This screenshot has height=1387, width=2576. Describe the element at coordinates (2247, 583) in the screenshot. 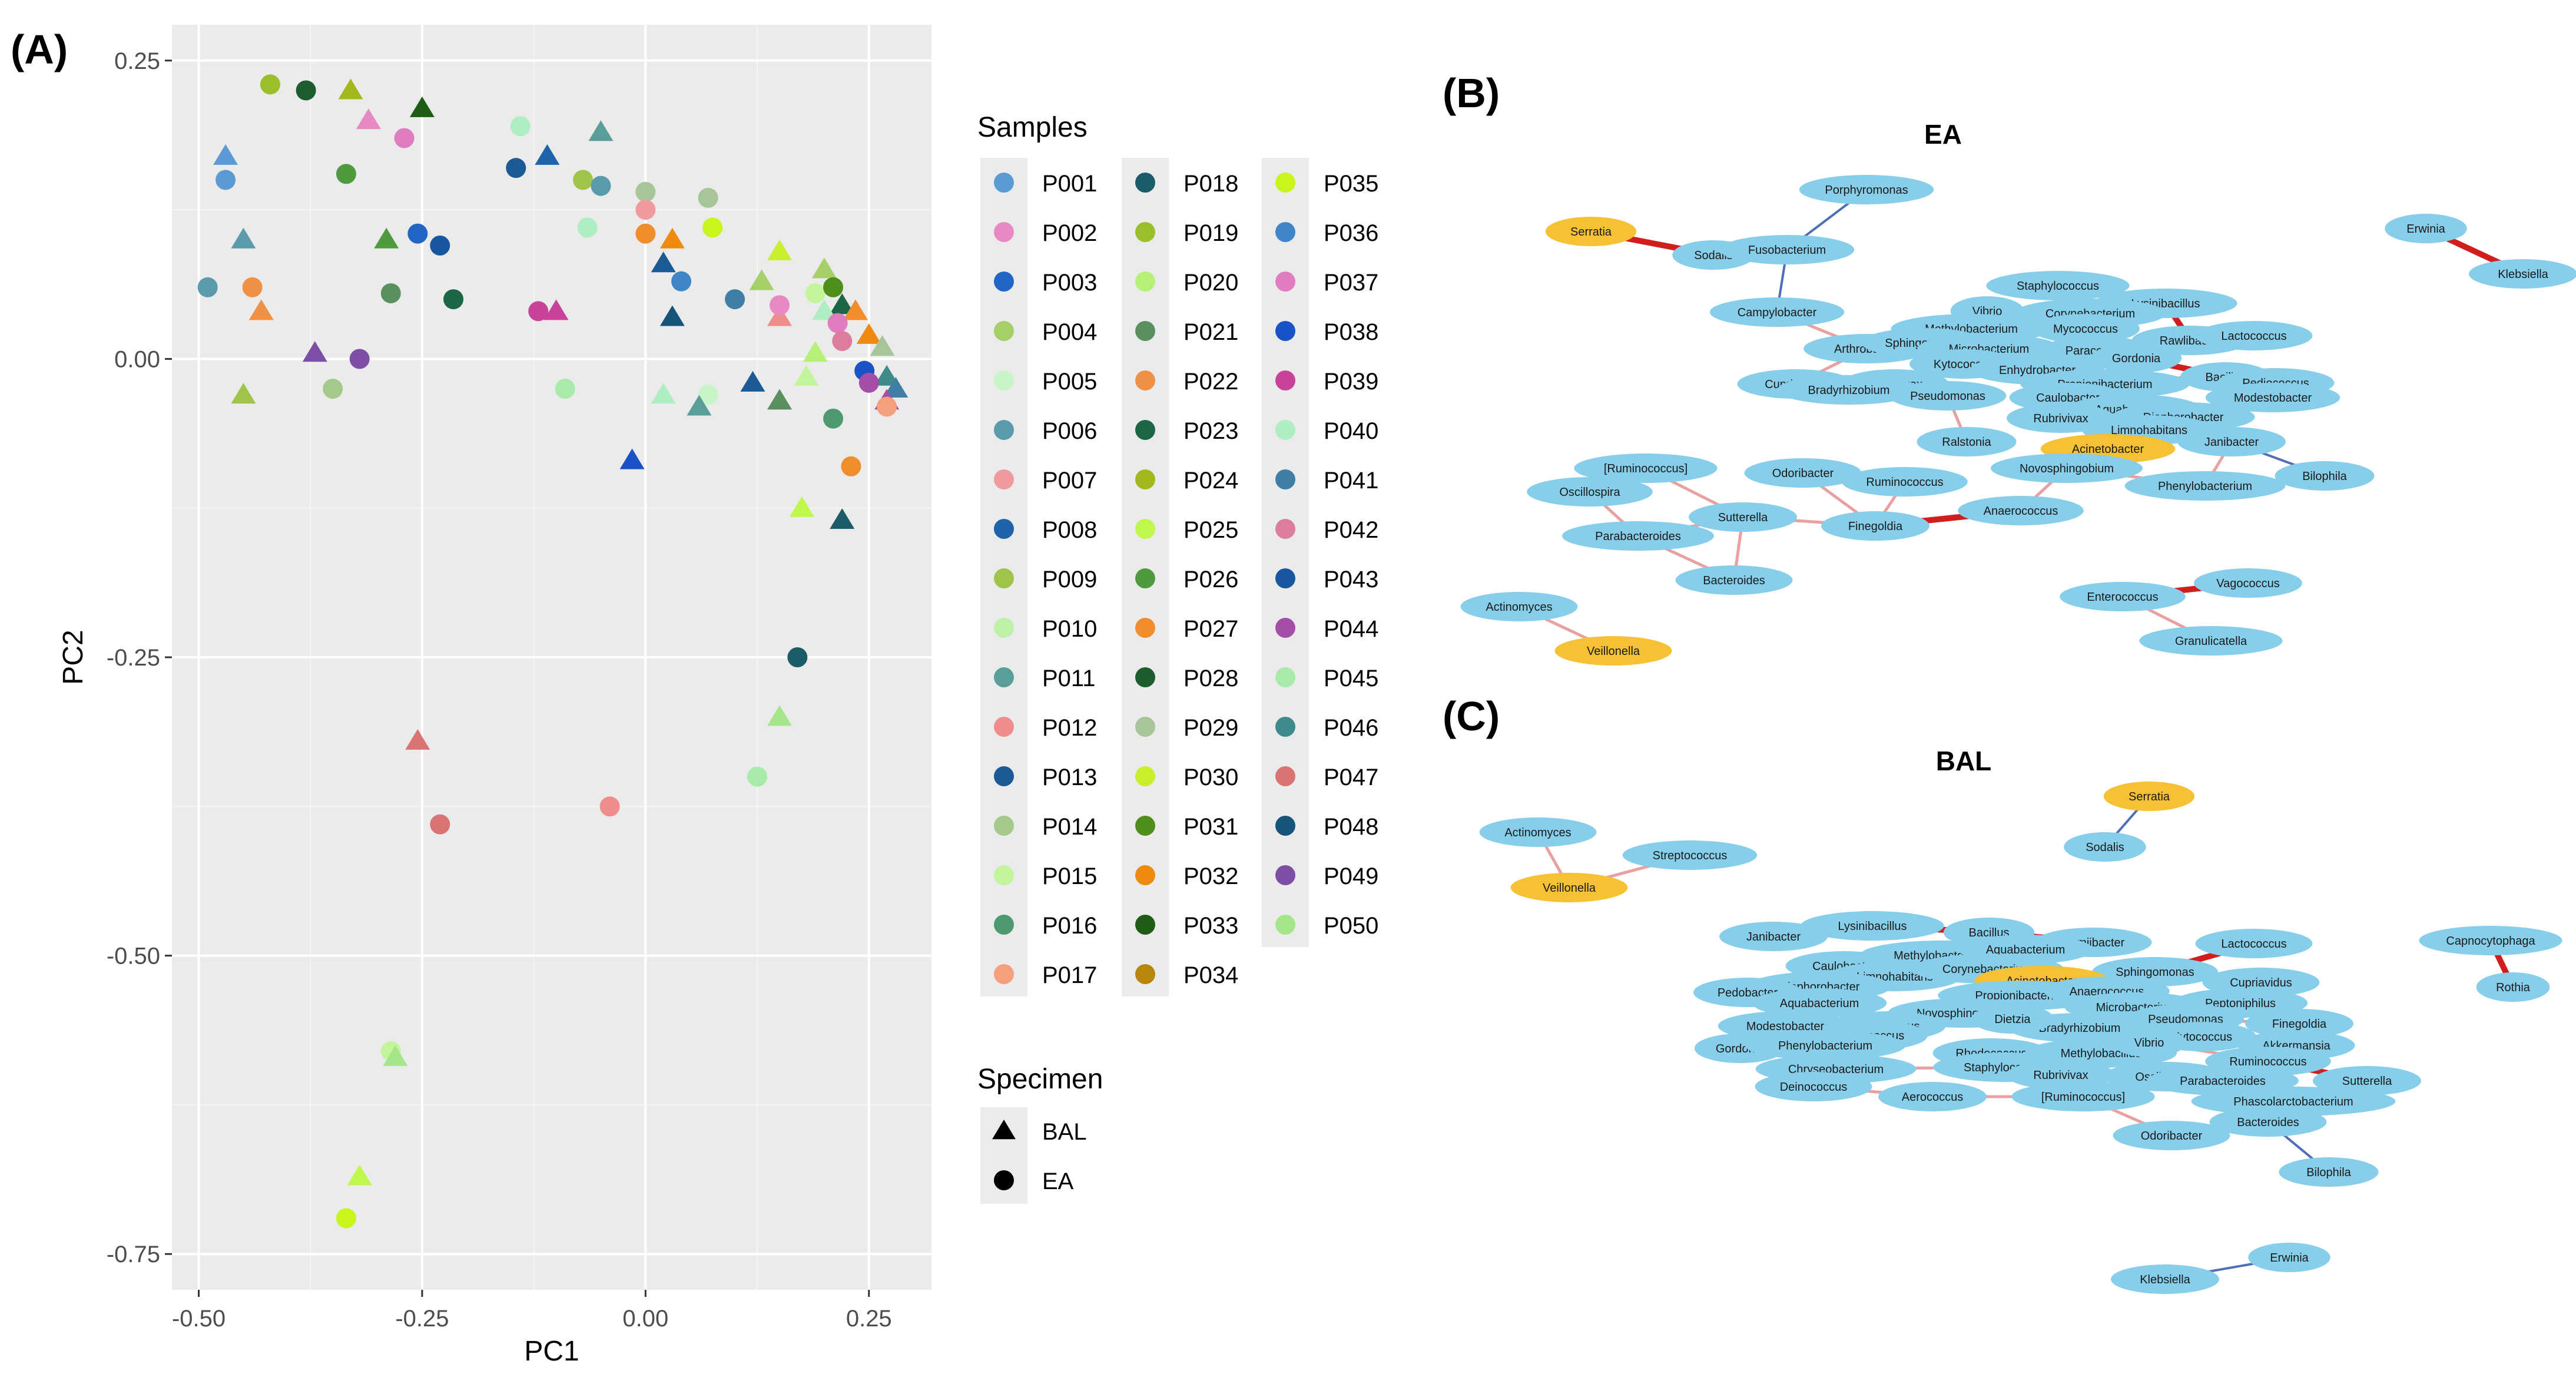

I see `network-node-label: Vagococcus` at that location.